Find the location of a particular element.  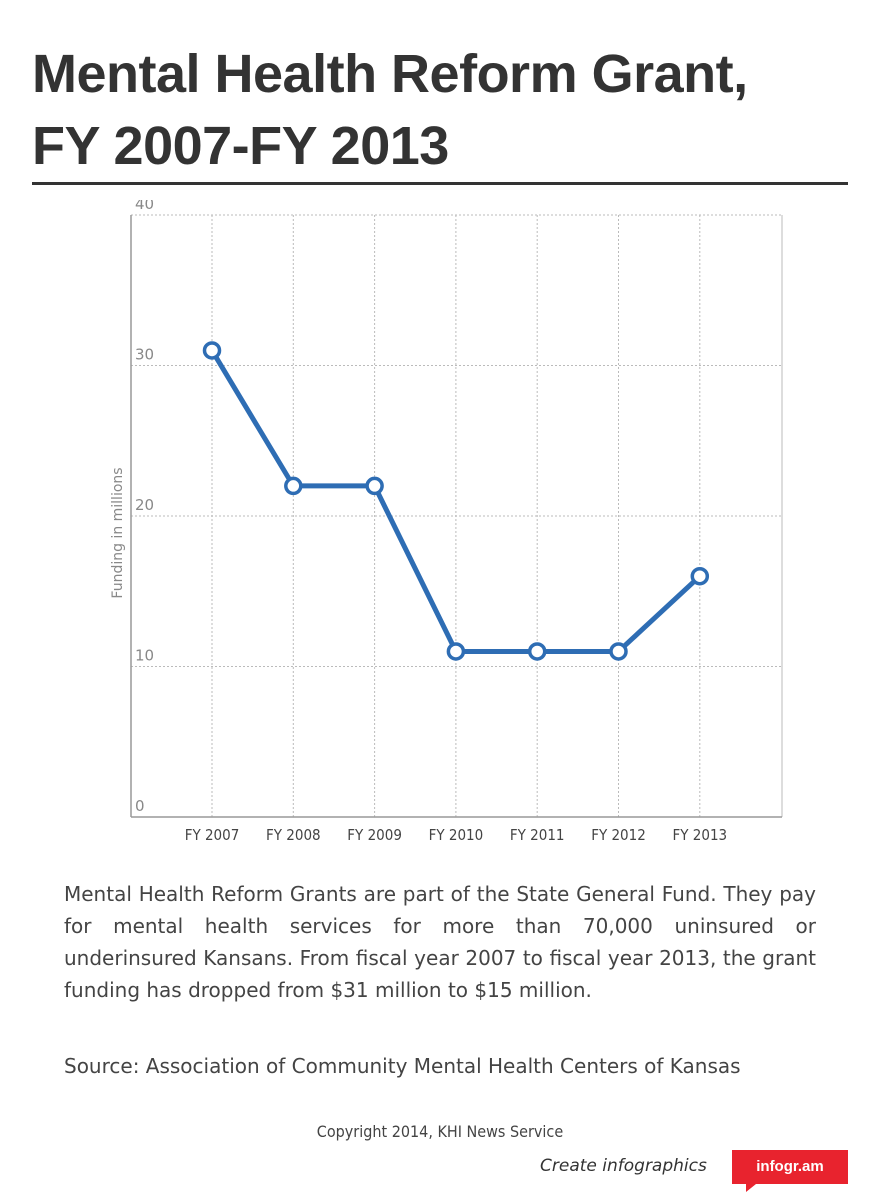

chart-title-line-1: Mental Health Reform Grant, is located at coordinates (390, 74).